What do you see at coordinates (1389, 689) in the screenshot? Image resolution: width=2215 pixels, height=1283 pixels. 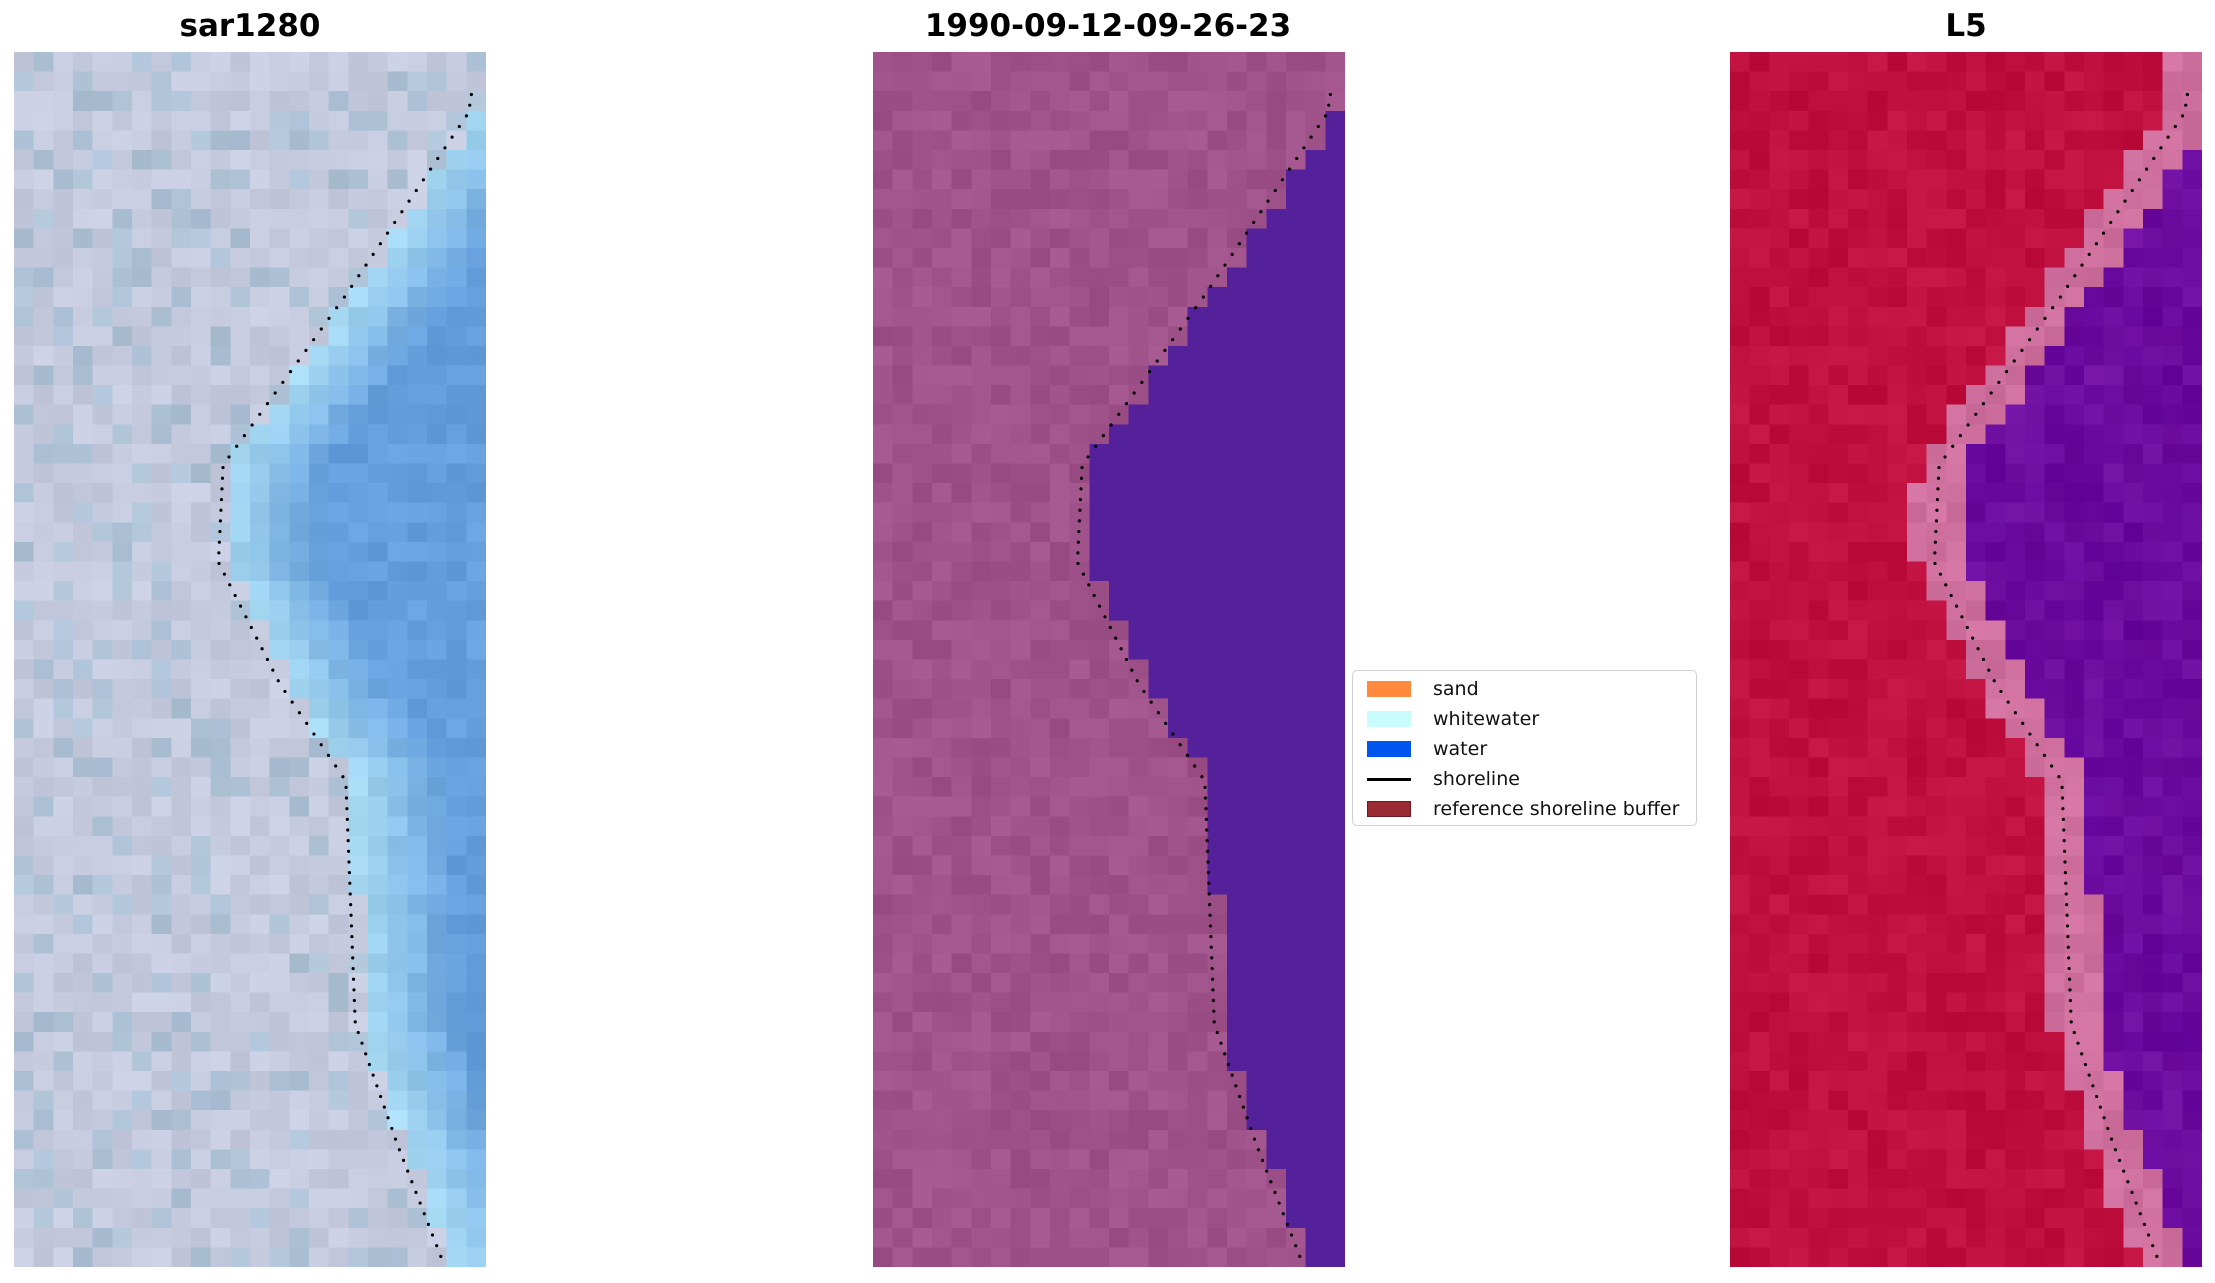 I see `sand-swatch` at bounding box center [1389, 689].